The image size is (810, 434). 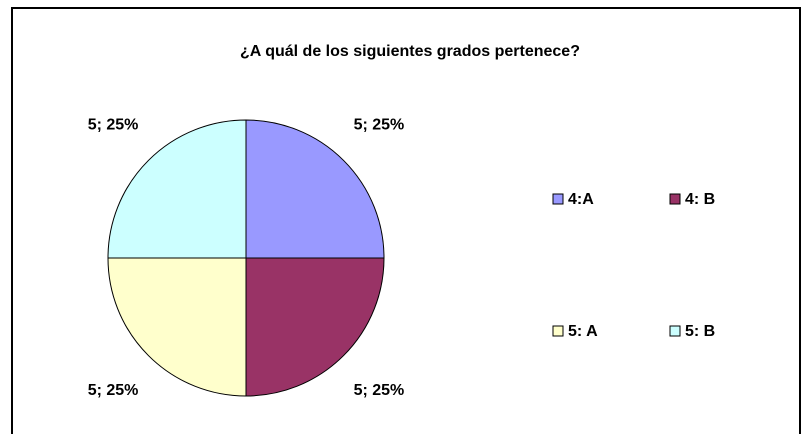 I want to click on legend-label: 5: A, so click(x=583, y=331).